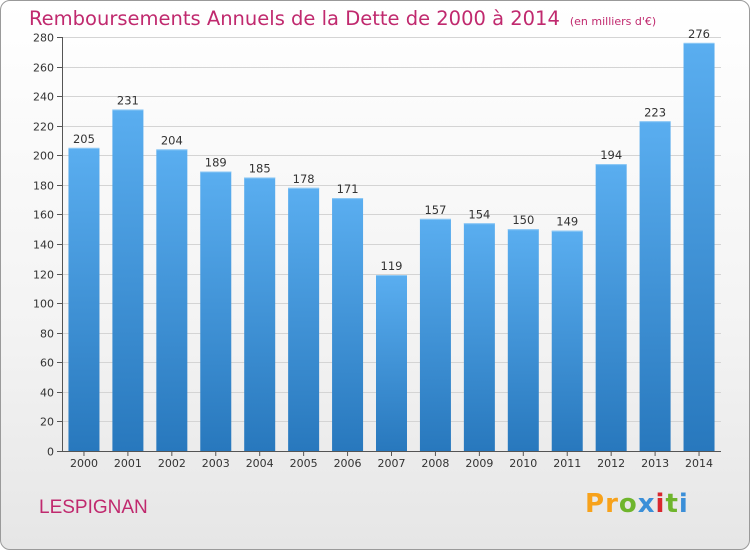 This screenshot has height=550, width=750. What do you see at coordinates (128, 100) in the screenshot?
I see `data-label-2001: 231` at bounding box center [128, 100].